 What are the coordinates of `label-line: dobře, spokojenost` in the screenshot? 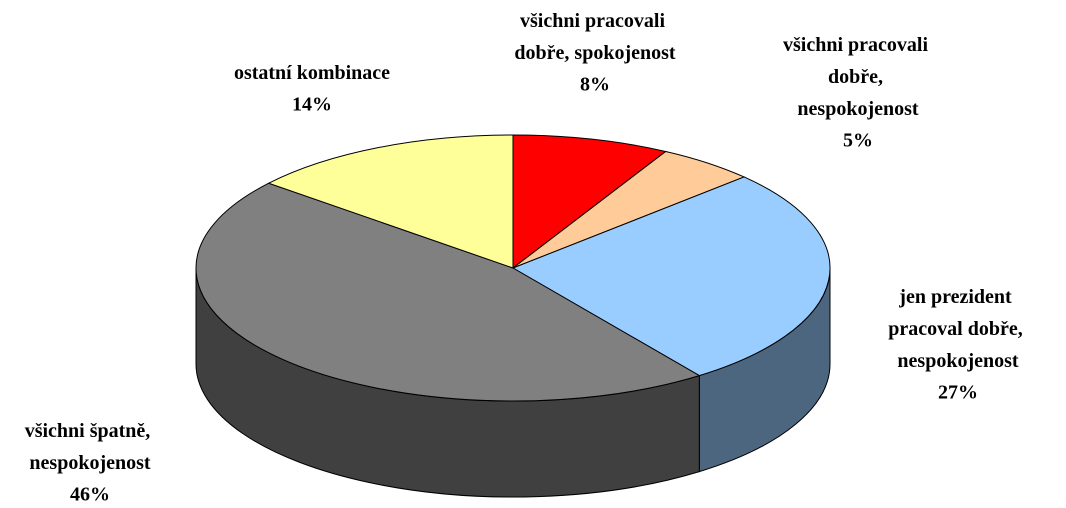 It's located at (594, 53).